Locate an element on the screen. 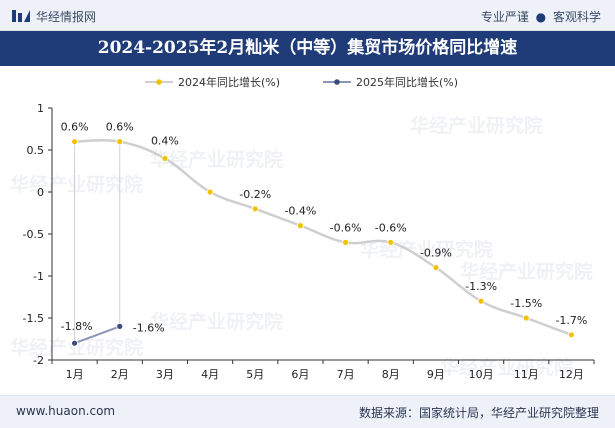 The width and height of the screenshot is (615, 428). y-tick-label: 0.5 is located at coordinates (36, 150).